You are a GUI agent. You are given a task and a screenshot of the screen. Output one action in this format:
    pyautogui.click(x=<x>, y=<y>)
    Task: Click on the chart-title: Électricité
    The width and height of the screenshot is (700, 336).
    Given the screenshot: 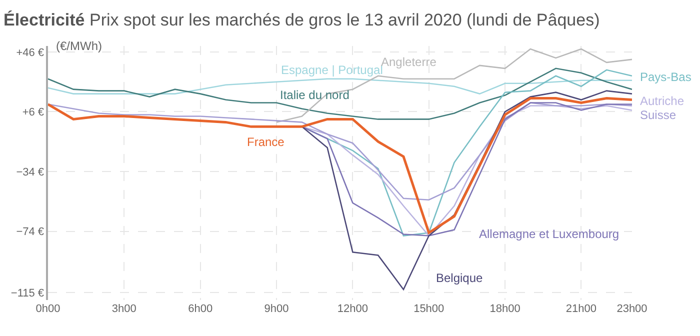 What is the action you would take?
    pyautogui.click(x=44, y=19)
    